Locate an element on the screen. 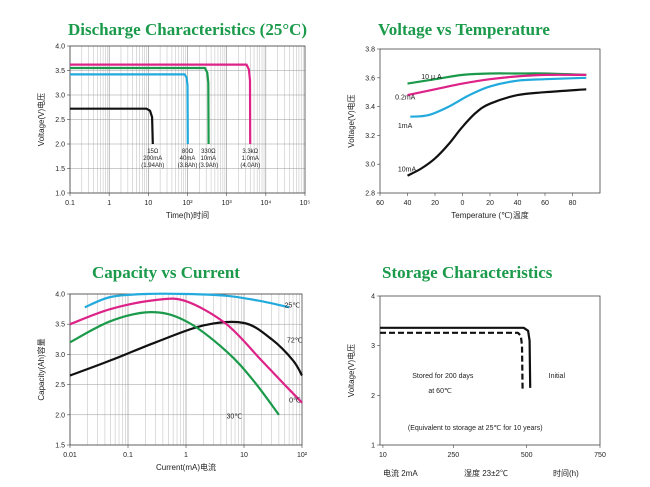 This screenshot has width=650, height=487. x-tick-label: 60 is located at coordinates (380, 203).